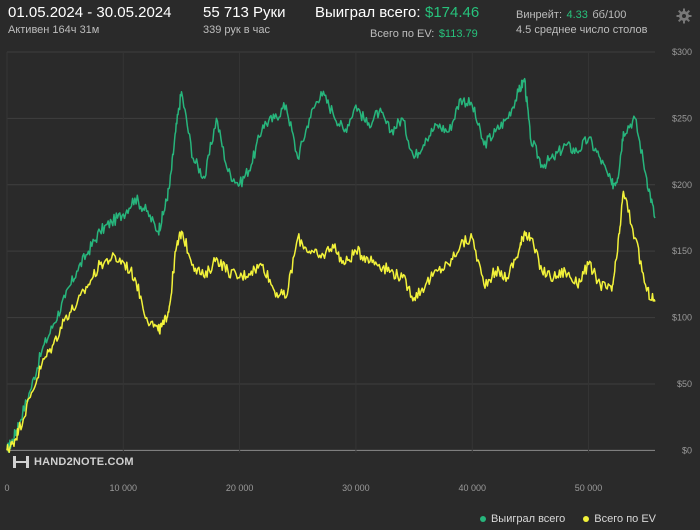  Describe the element at coordinates (528, 519) in the screenshot. I see `legend-label-won: Выиграл всего` at that location.